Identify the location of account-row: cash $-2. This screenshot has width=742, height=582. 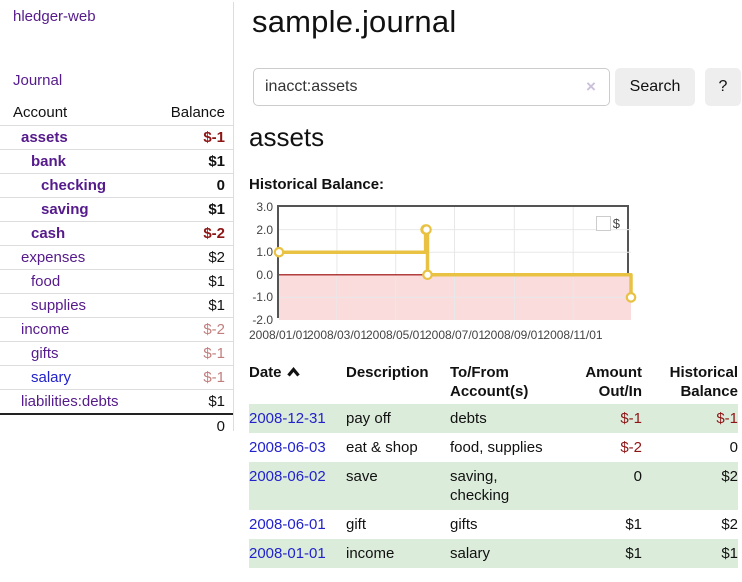
(116, 233).